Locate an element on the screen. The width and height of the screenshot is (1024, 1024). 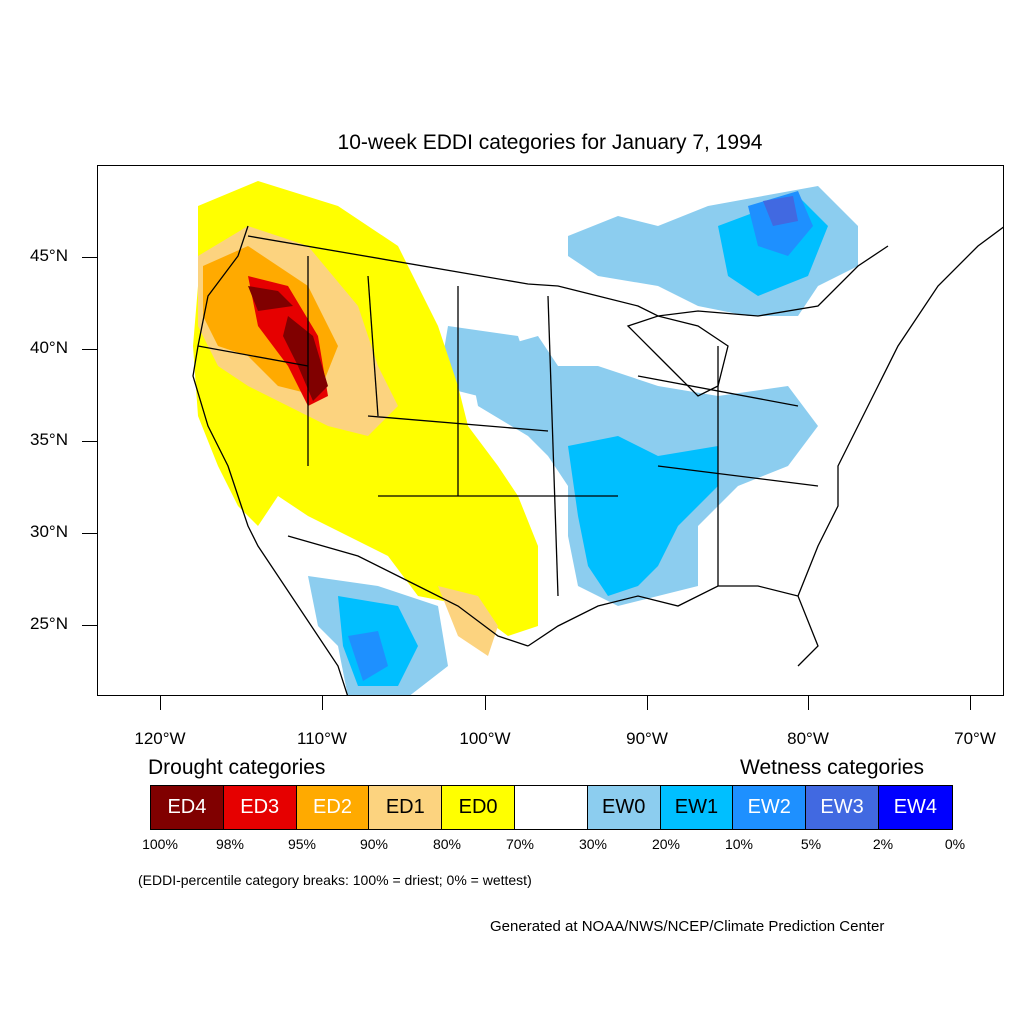
lon-label-110: 110°W is located at coordinates (322, 738).